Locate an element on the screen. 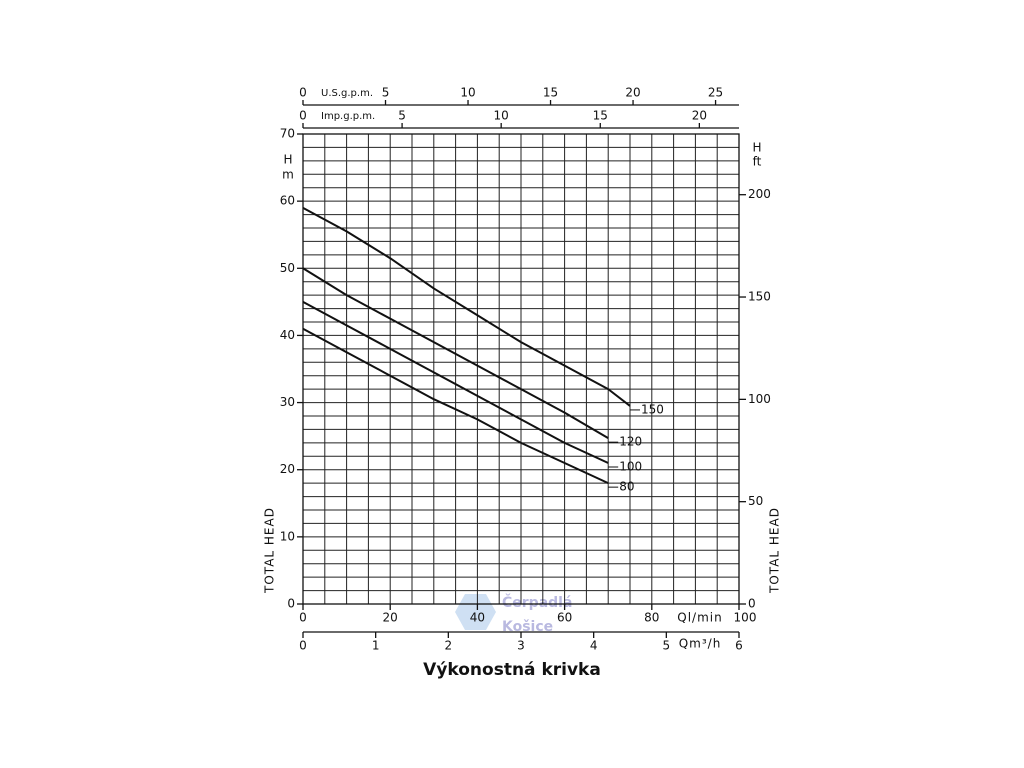  x-tick-label: 100 is located at coordinates (745, 618).